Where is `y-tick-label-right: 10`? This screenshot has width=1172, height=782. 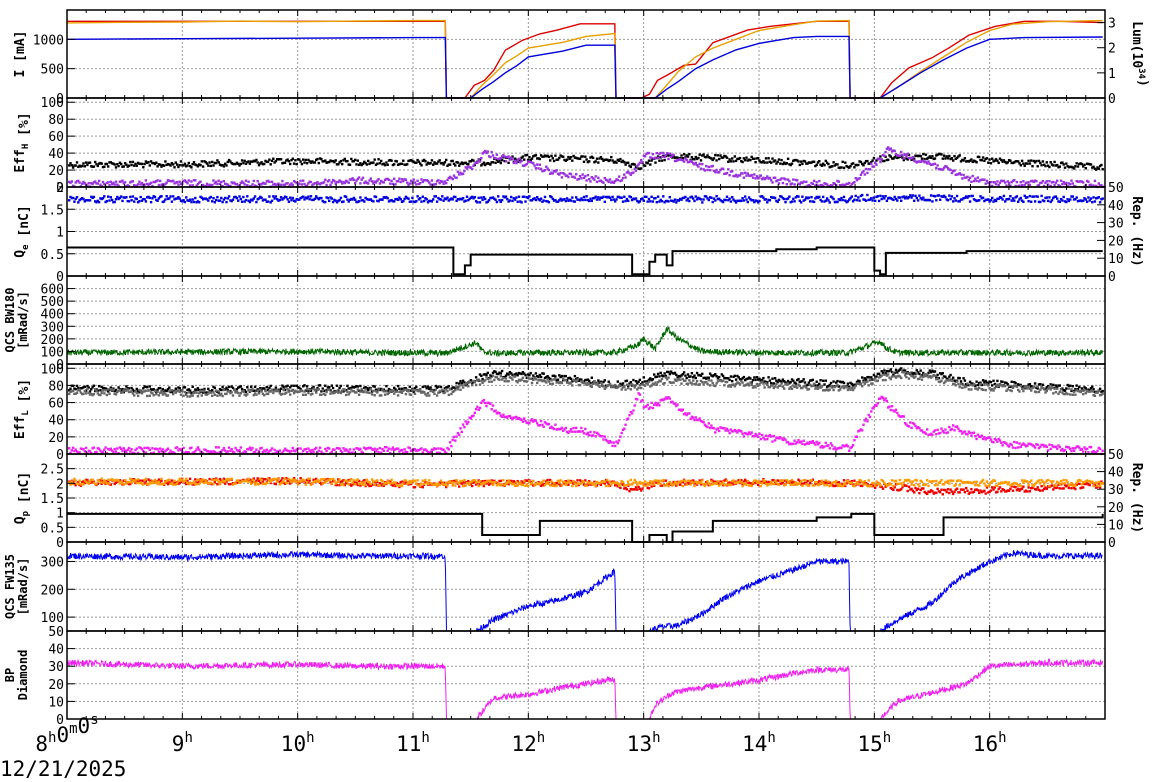 y-tick-label-right: 10 is located at coordinates (1116, 259).